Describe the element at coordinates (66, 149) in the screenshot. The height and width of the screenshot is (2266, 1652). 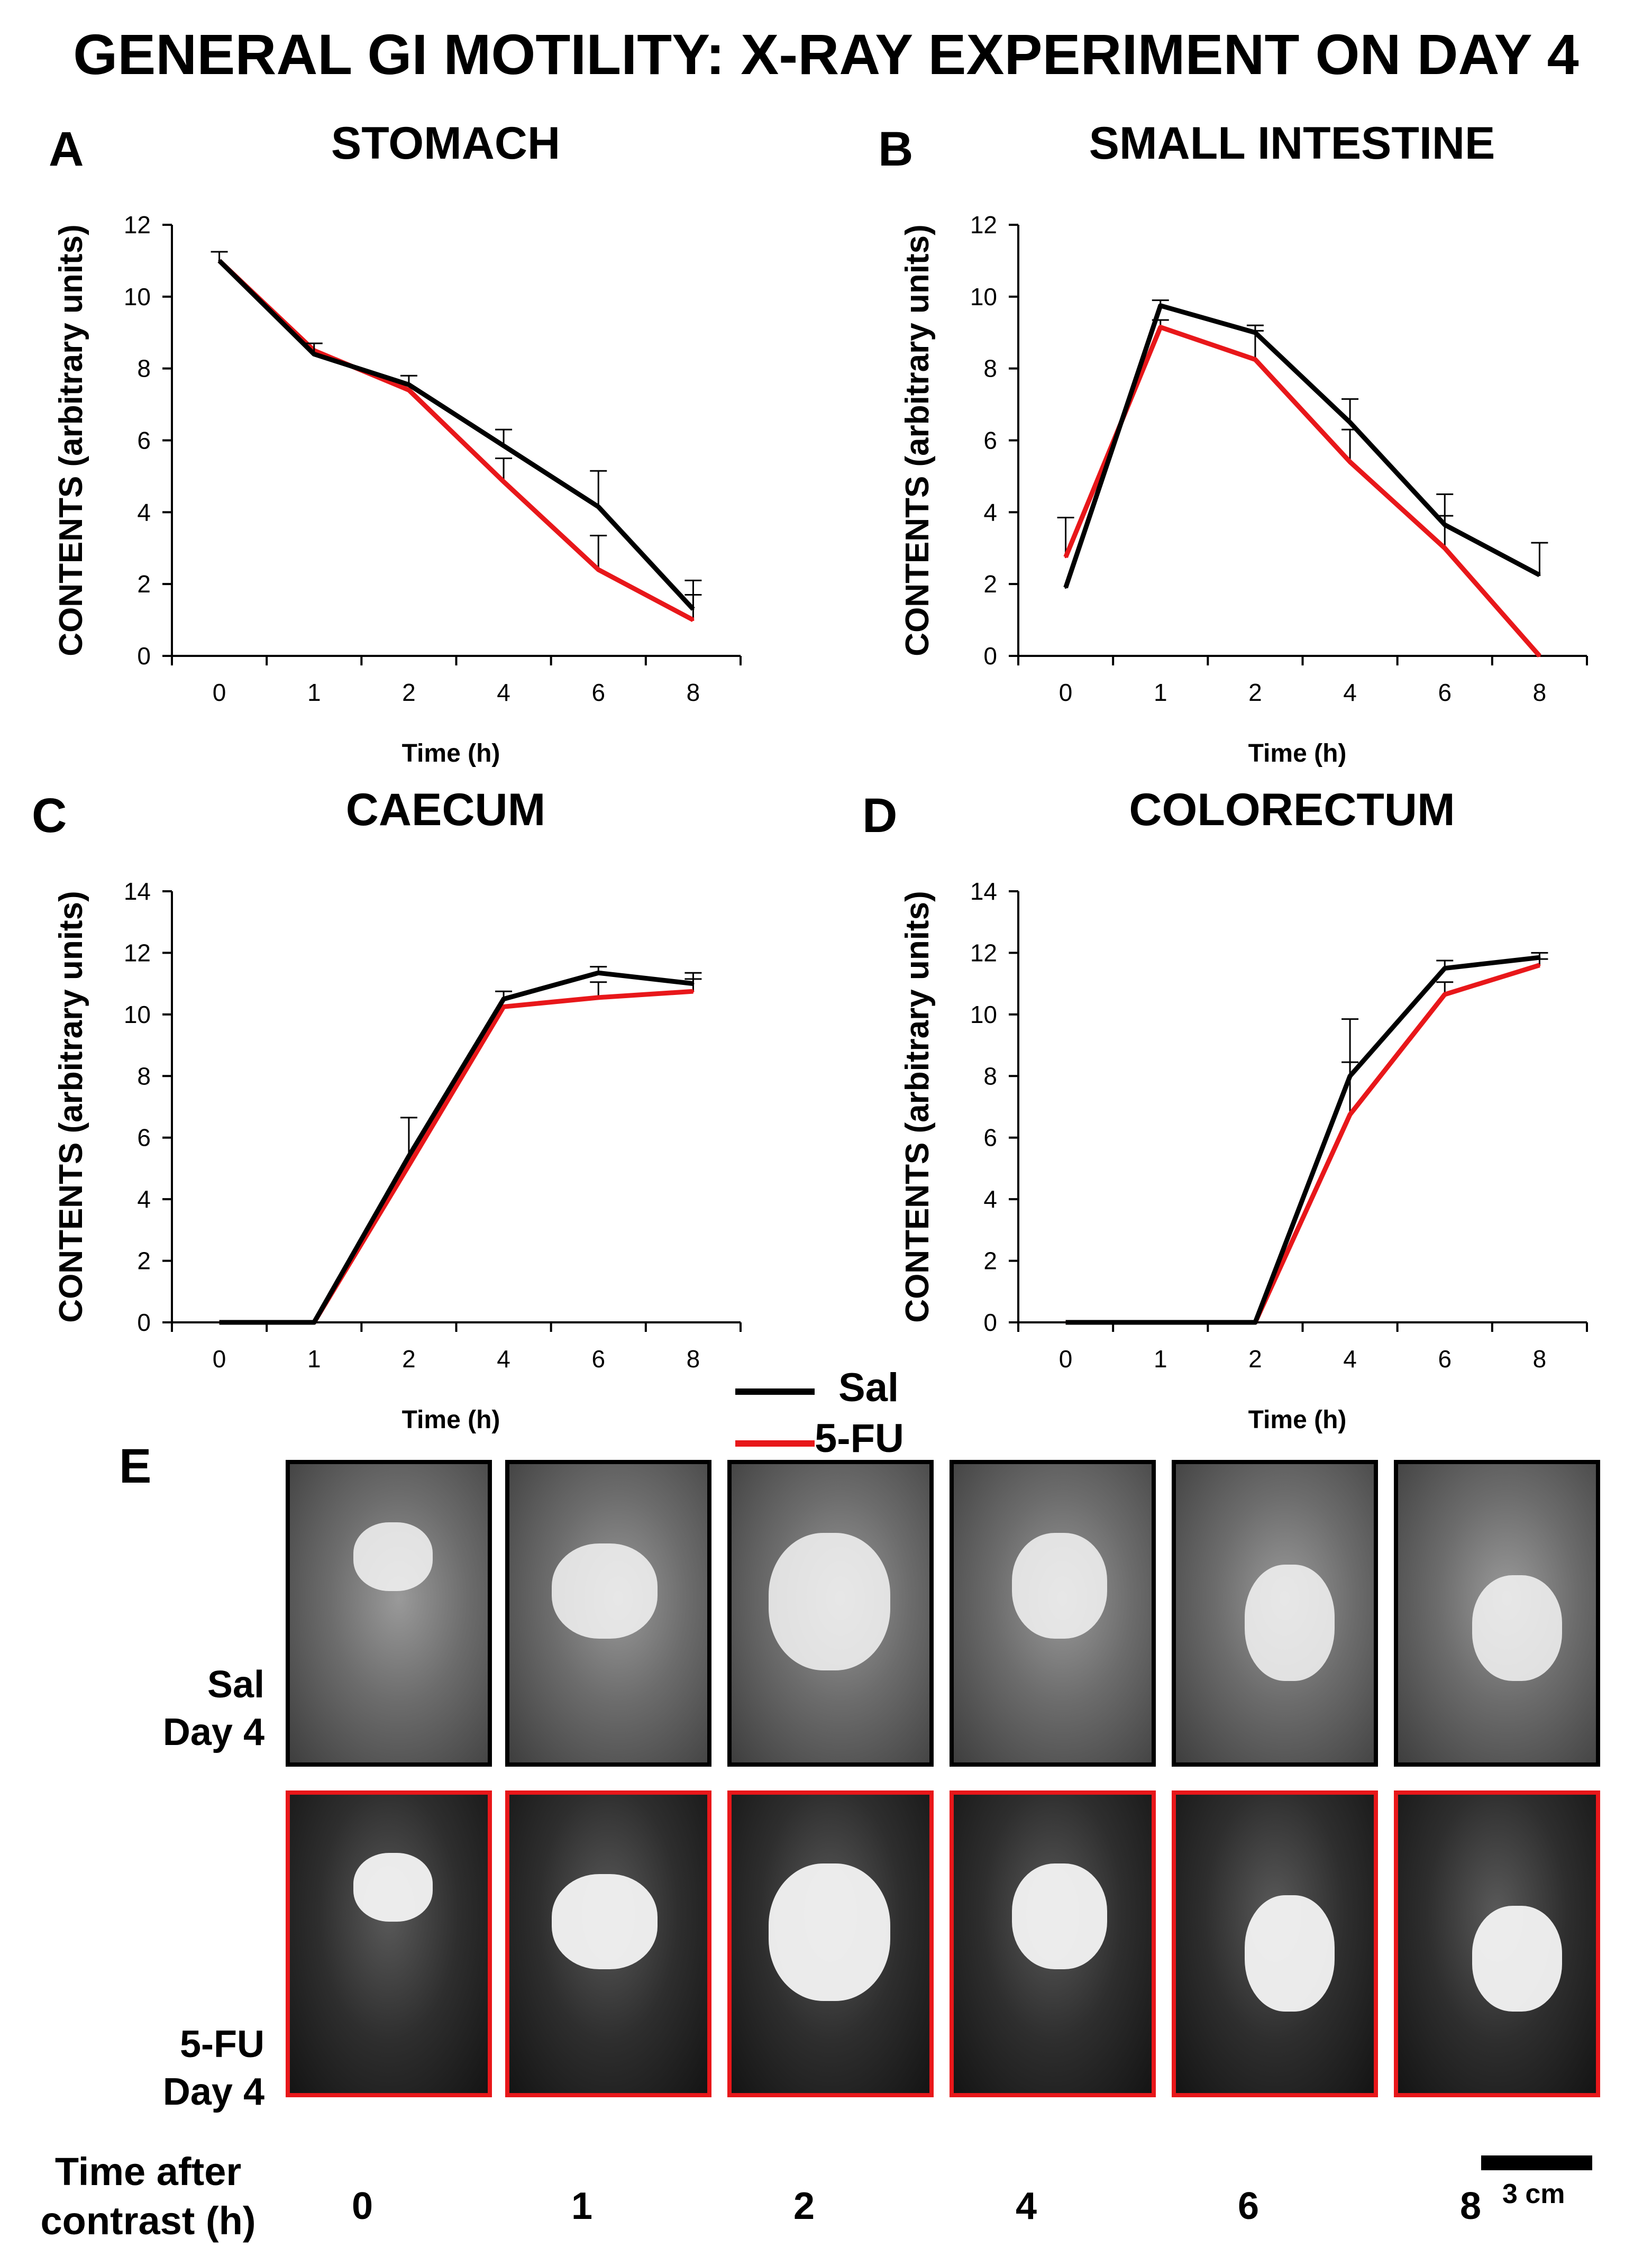
I see `panel-letter-a: A` at that location.